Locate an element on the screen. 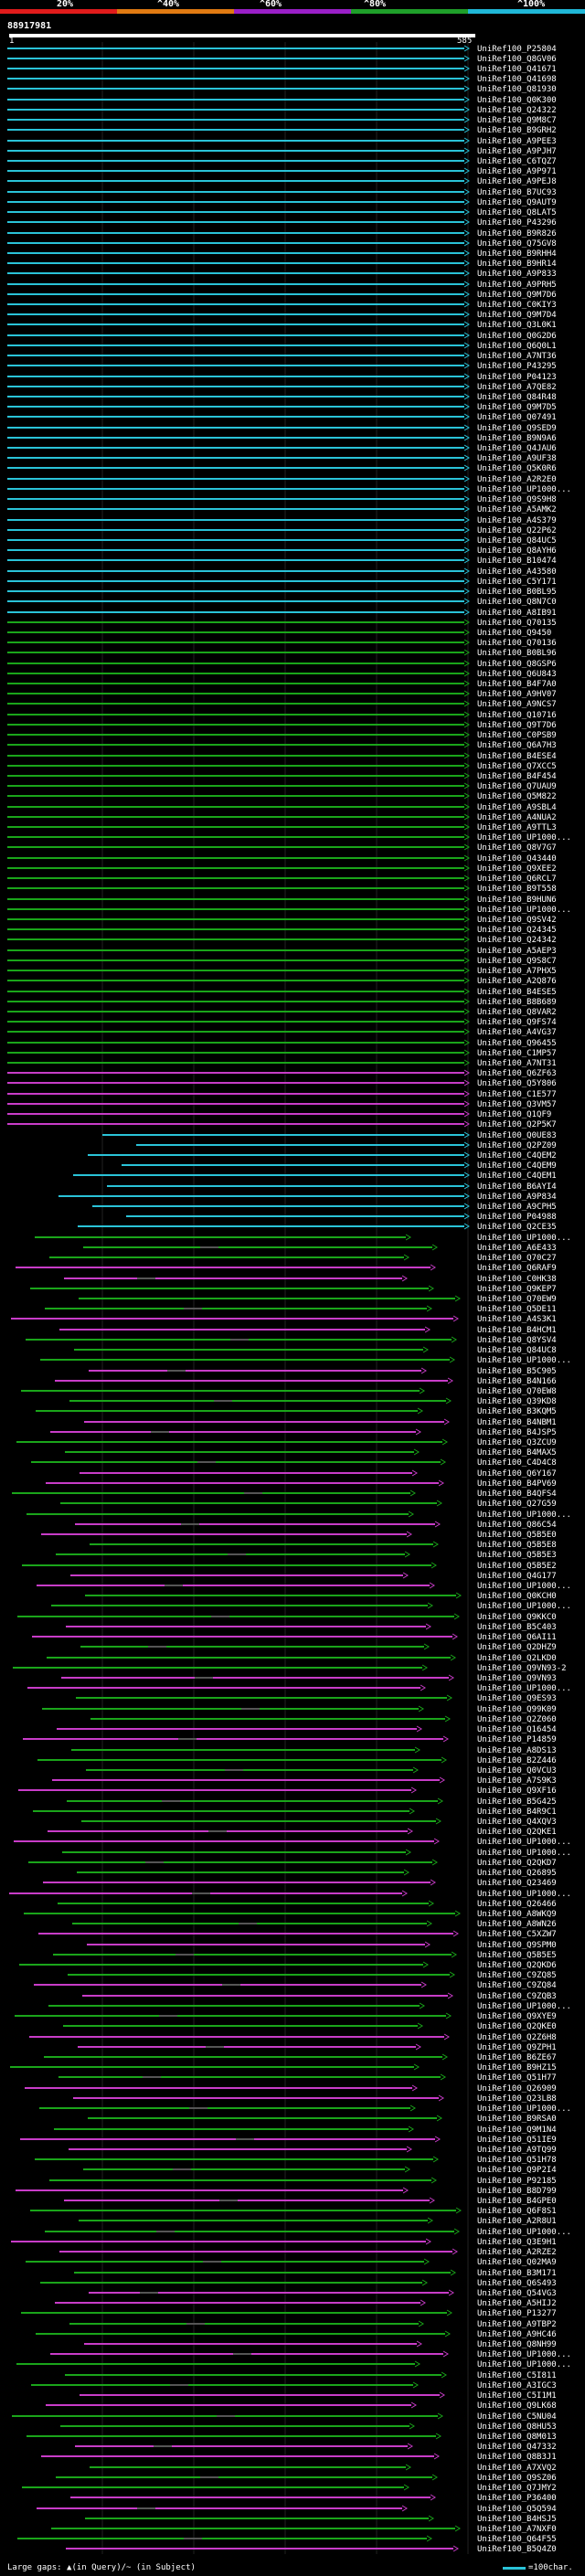 Image resolution: width=585 pixels, height=2576 pixels. hit-label: UniRef100_B4N166 is located at coordinates (517, 1381).